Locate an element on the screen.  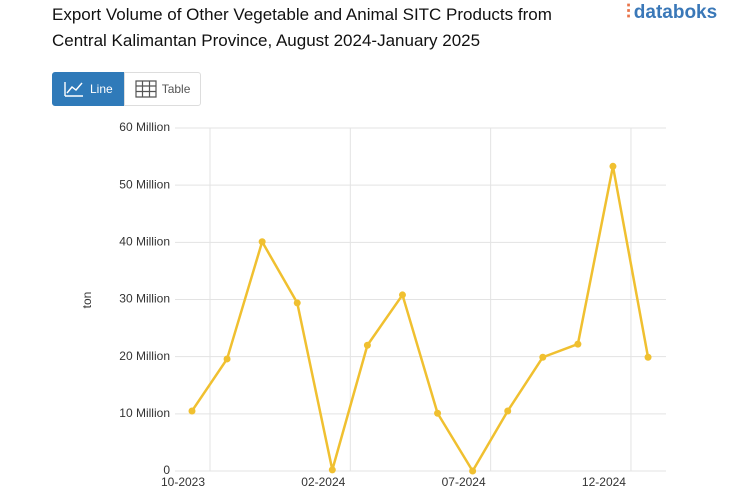
y-tick-label: 50 Million is located at coordinates (144, 184).